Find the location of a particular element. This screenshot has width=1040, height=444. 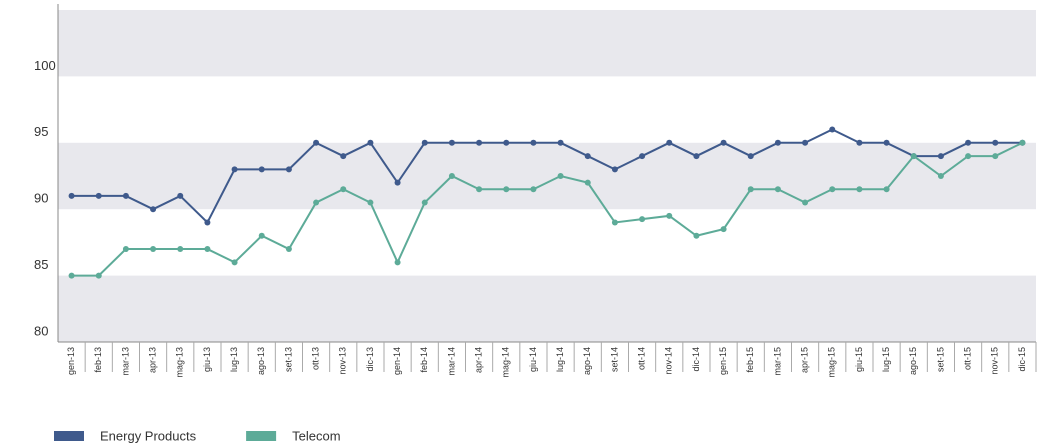

x-tick-label: apr-14 is located at coordinates (478, 360).